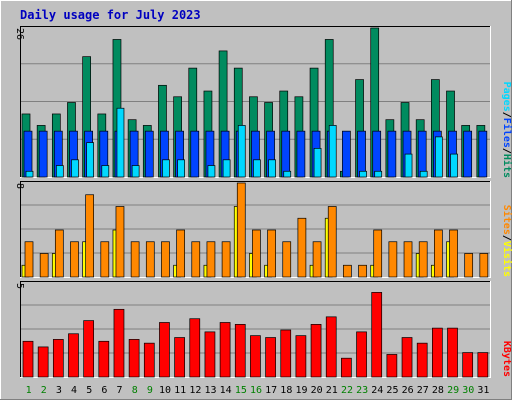 Image resolution: width=512 pixels, height=400 pixels. Describe the element at coordinates (180, 390) in the screenshot. I see `x-label-day-11: 11` at that location.